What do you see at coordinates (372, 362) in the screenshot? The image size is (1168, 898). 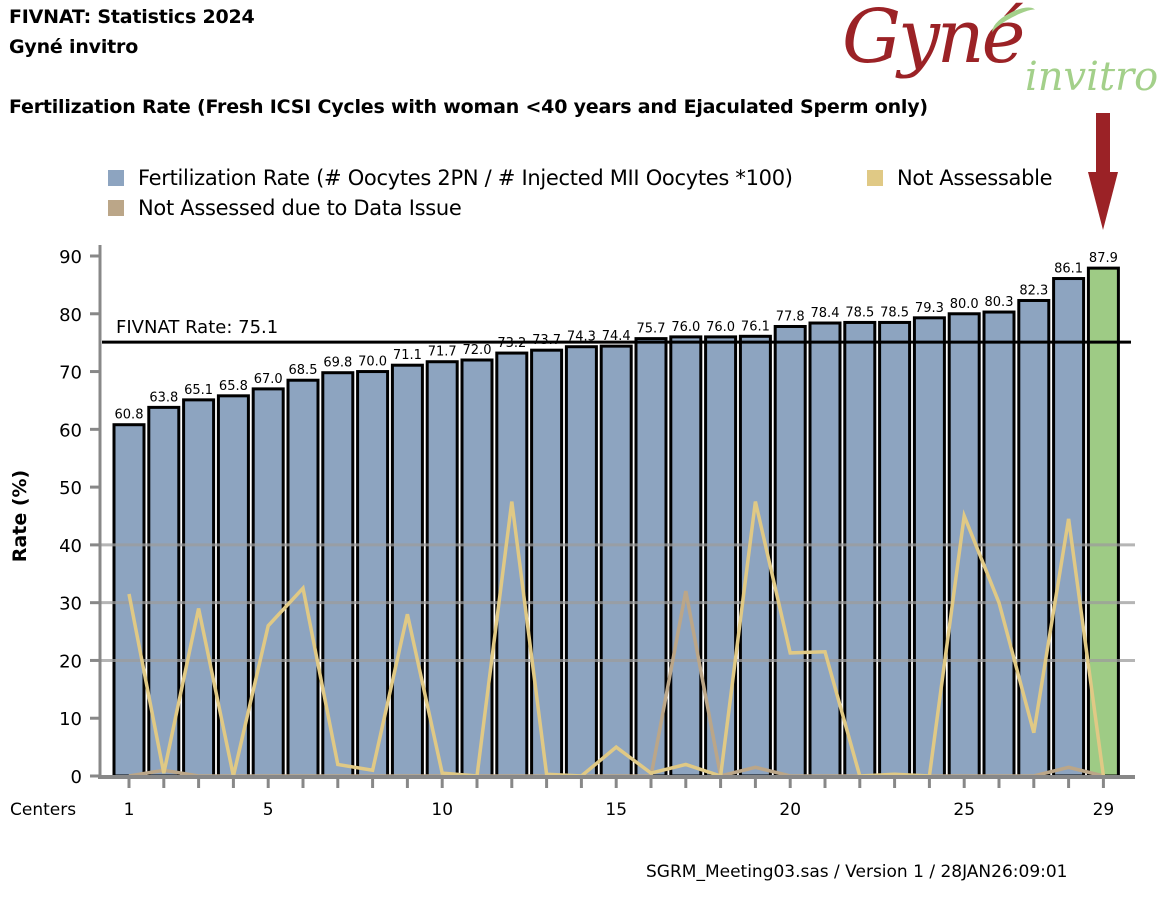 I see `bar-value-label: 70.0` at bounding box center [372, 362].